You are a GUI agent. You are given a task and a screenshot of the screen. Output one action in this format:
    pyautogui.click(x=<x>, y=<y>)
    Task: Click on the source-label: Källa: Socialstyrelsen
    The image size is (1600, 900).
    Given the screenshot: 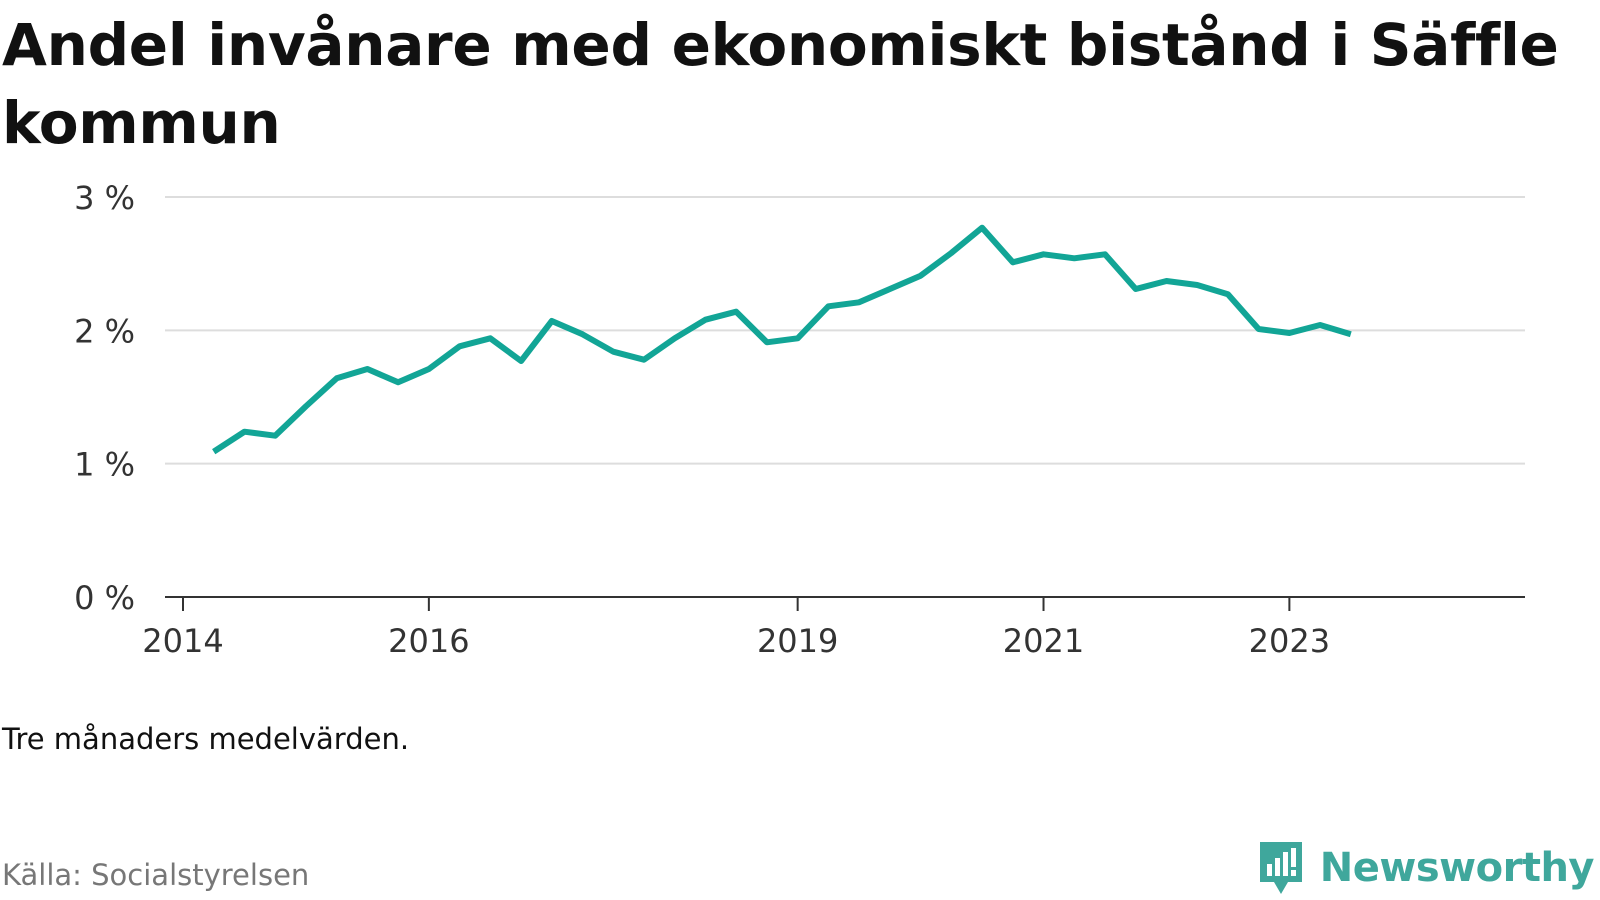 What is the action you would take?
    pyautogui.click(x=156, y=875)
    